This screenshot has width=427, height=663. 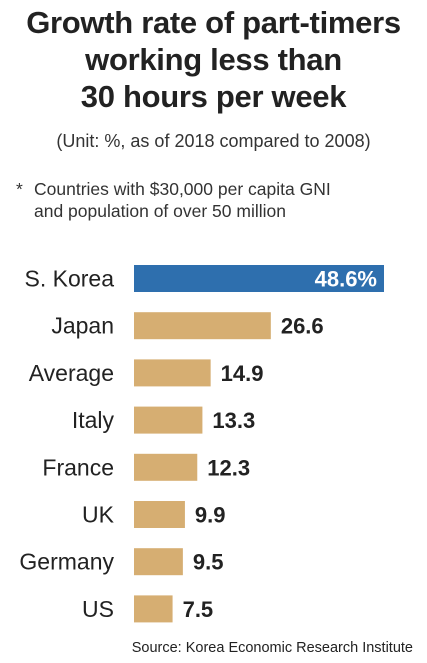 What do you see at coordinates (153, 609) in the screenshot?
I see `bar-us` at bounding box center [153, 609].